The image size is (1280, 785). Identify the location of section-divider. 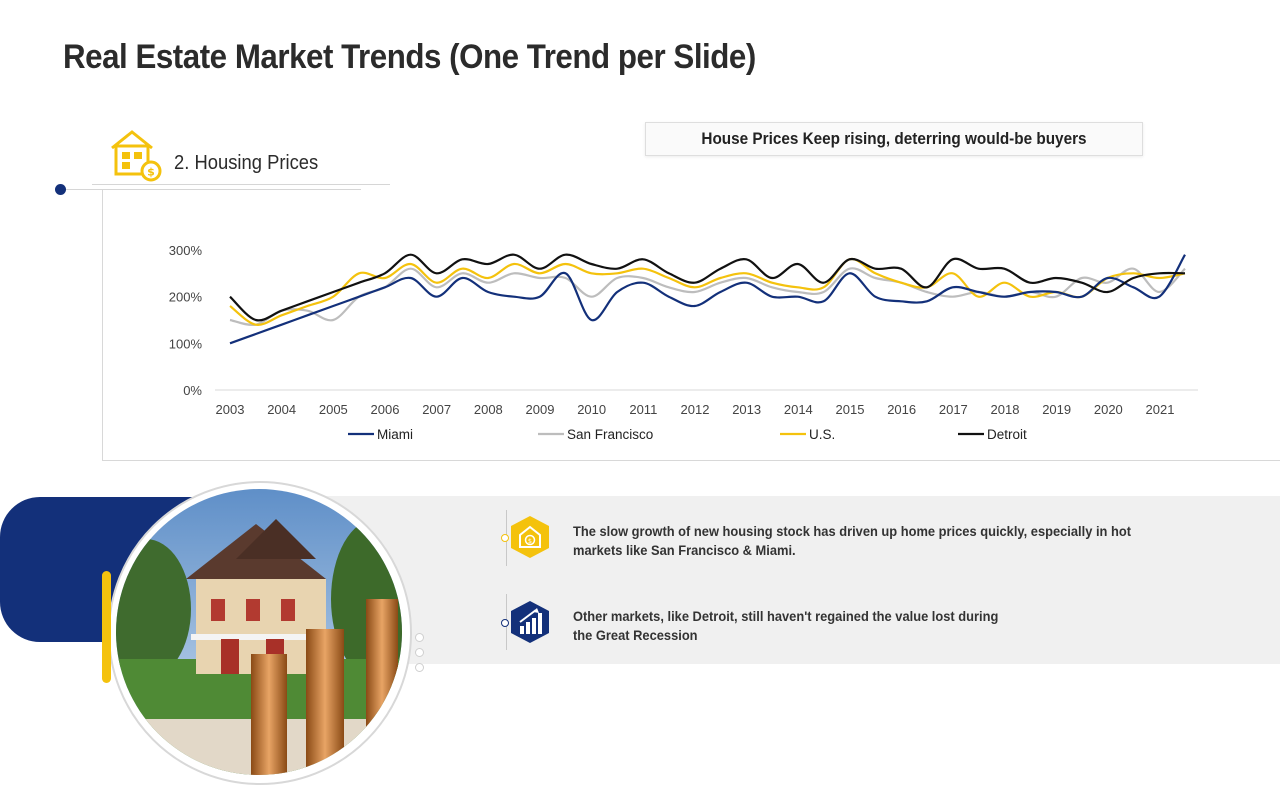
(241, 184).